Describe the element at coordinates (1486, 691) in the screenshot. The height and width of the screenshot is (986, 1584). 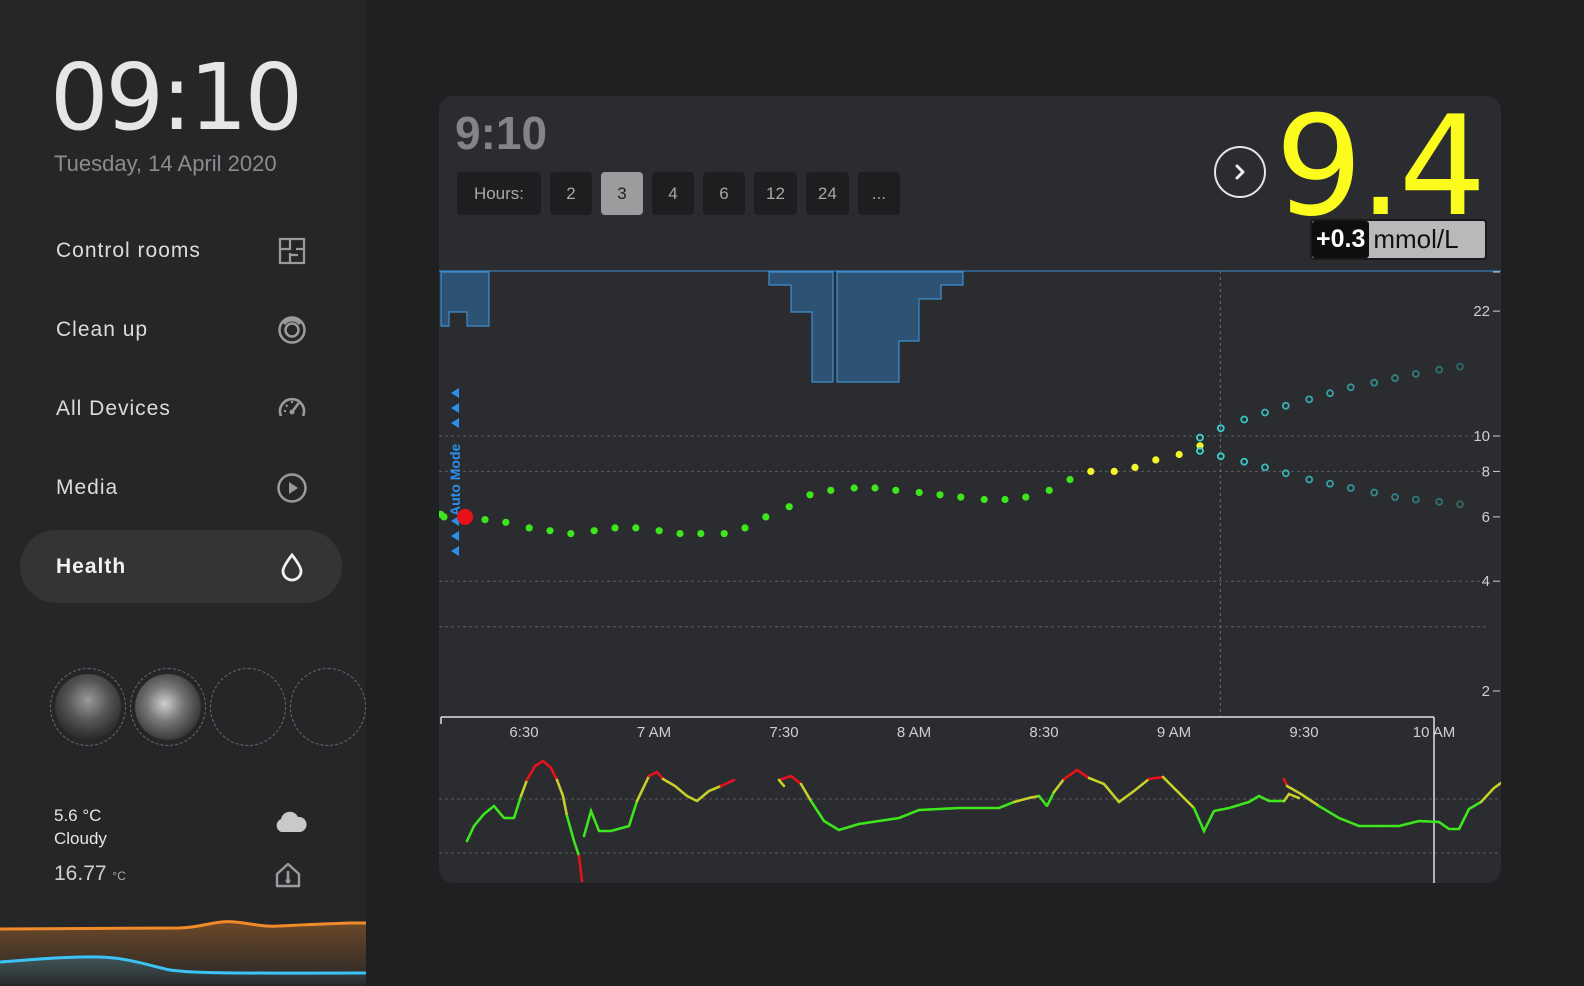
I see `y-tick-label: 2` at that location.